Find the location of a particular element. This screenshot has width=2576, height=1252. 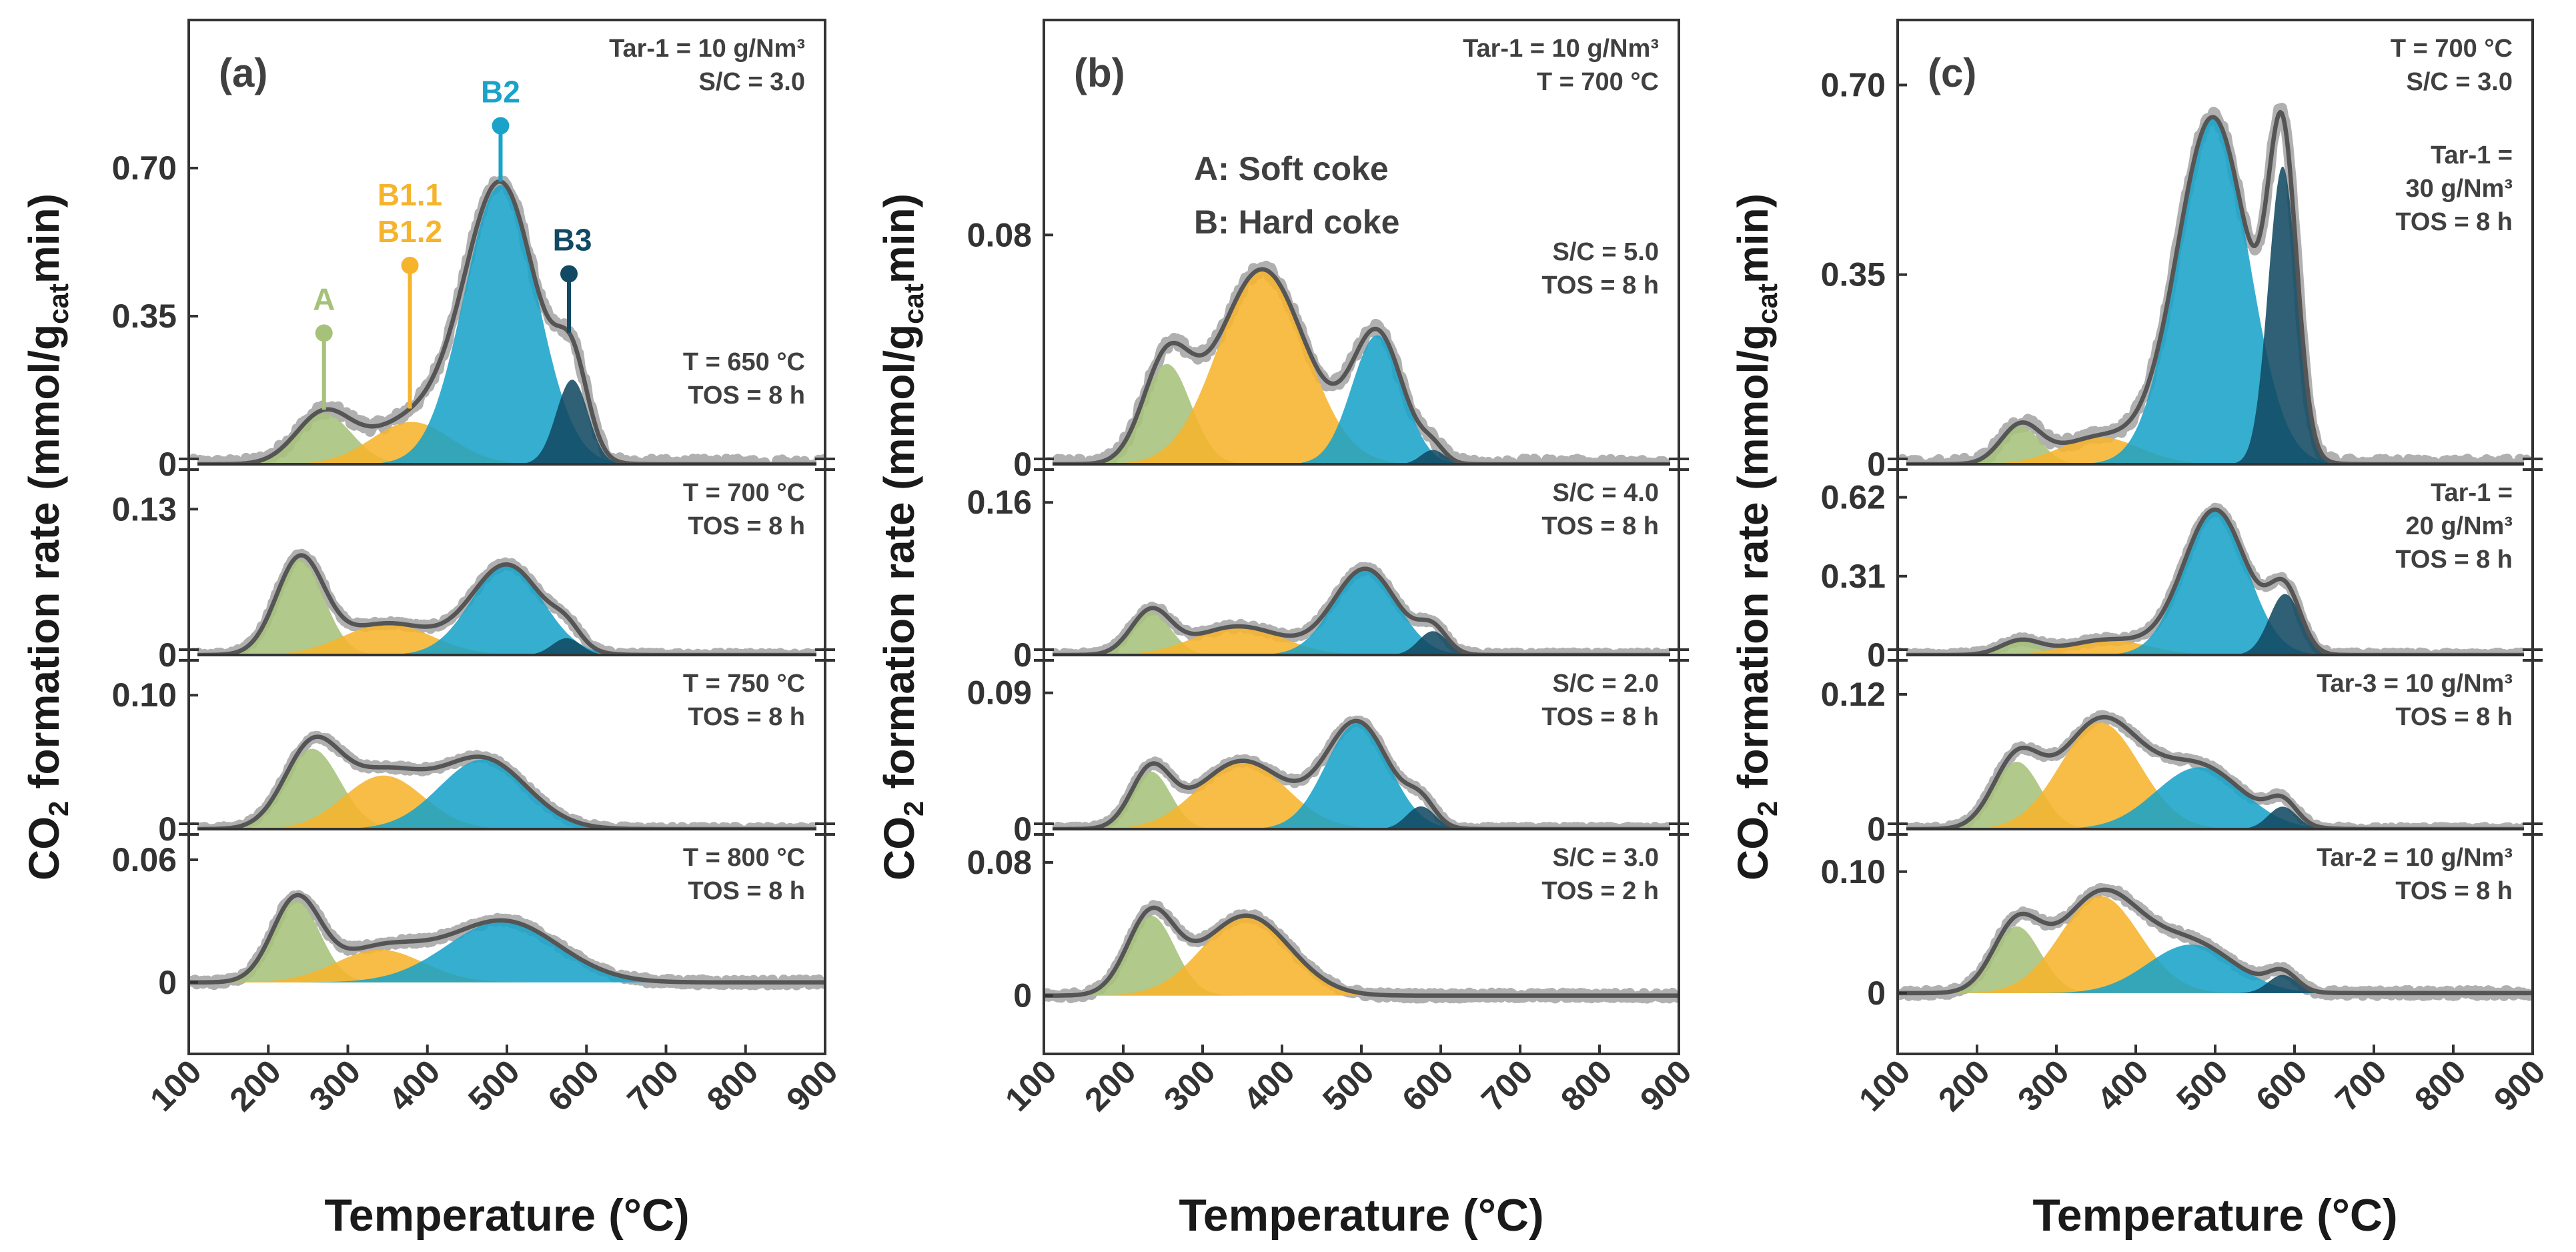

peak-label: B2 is located at coordinates (500, 92).